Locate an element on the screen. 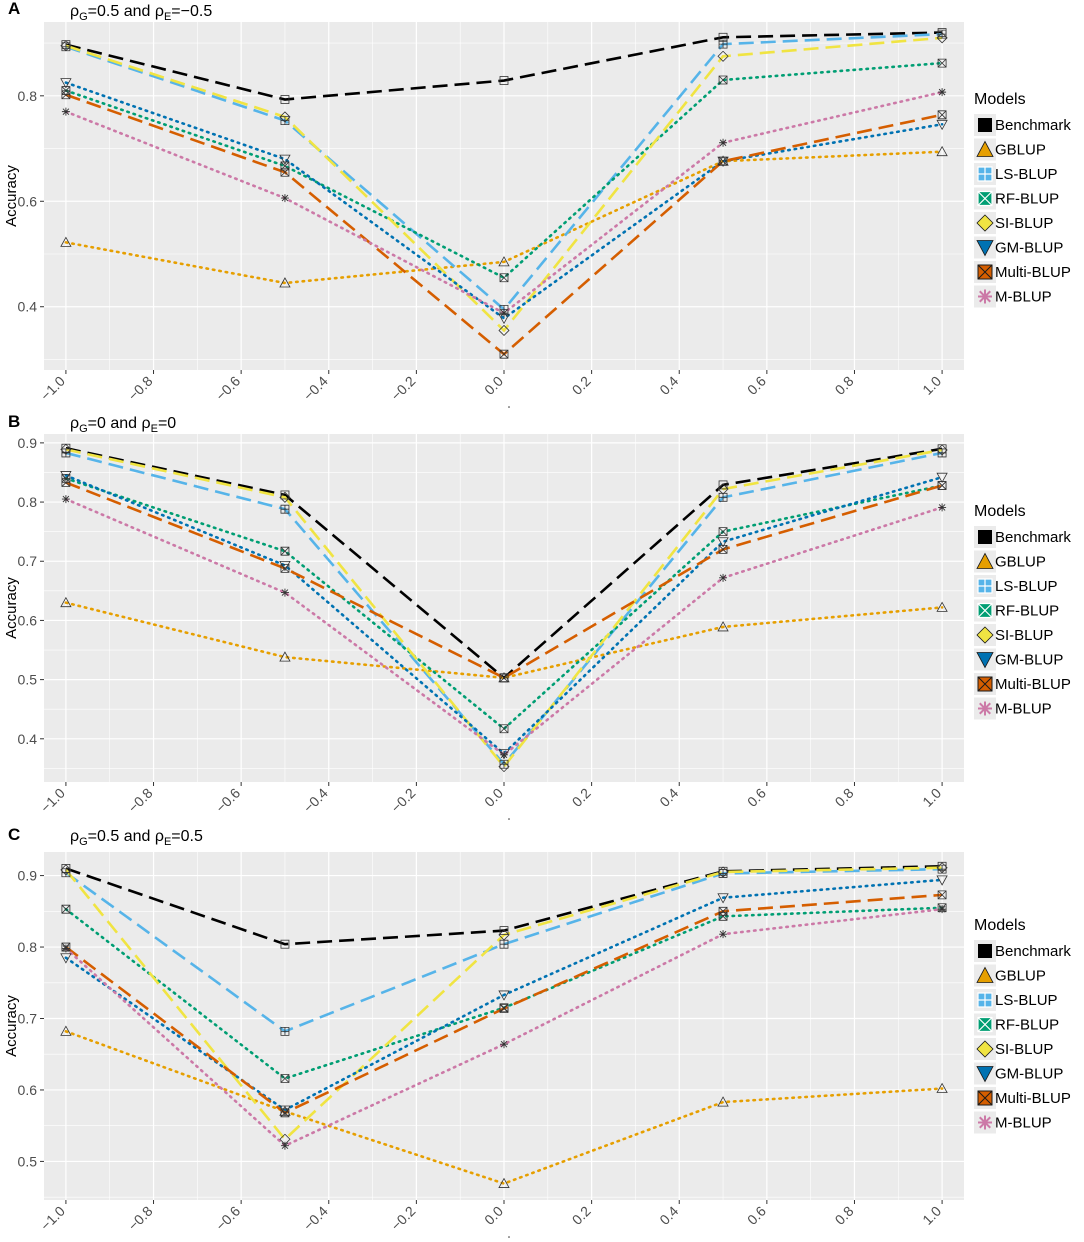 The height and width of the screenshot is (1242, 1084). x-tick-label: −1.0 is located at coordinates (52, 1218).